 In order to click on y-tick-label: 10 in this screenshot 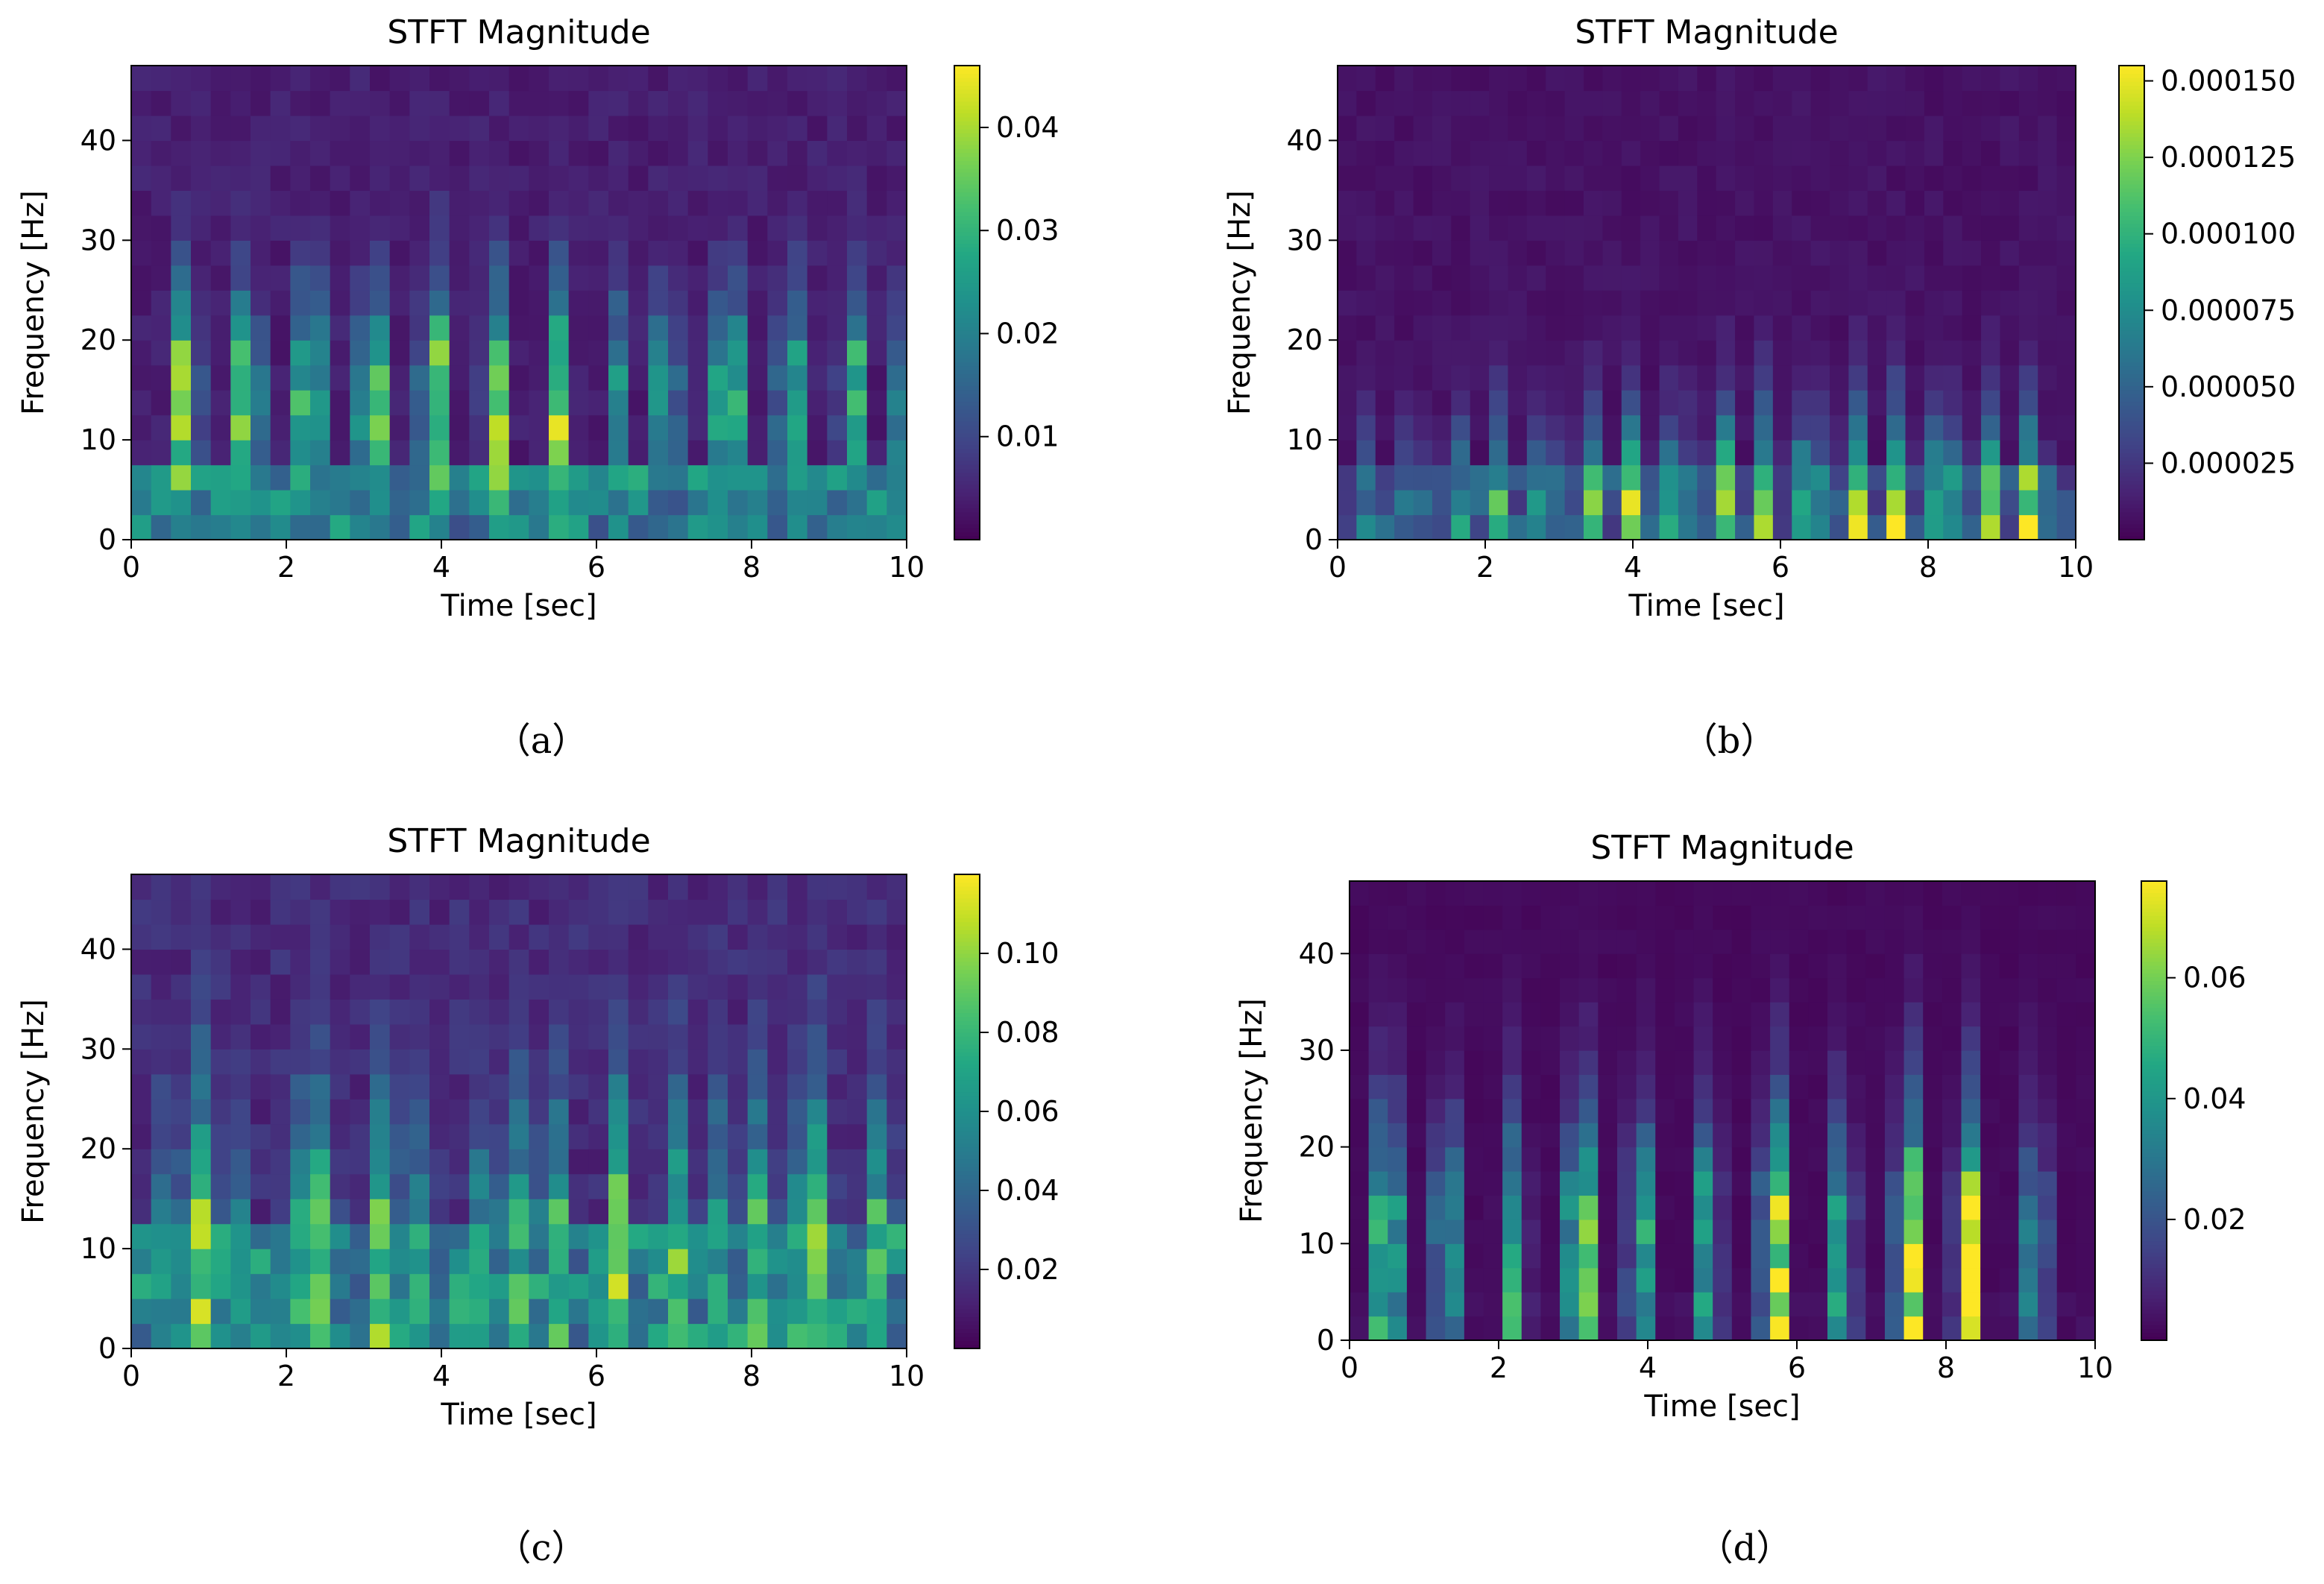, I will do `click(99, 439)`.